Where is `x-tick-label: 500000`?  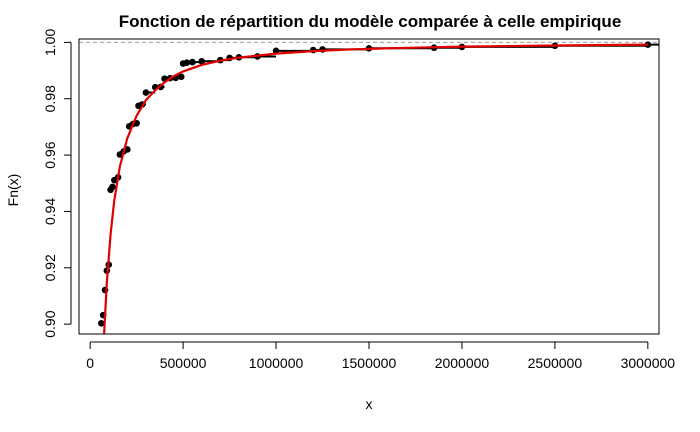 x-tick-label: 500000 is located at coordinates (183, 363).